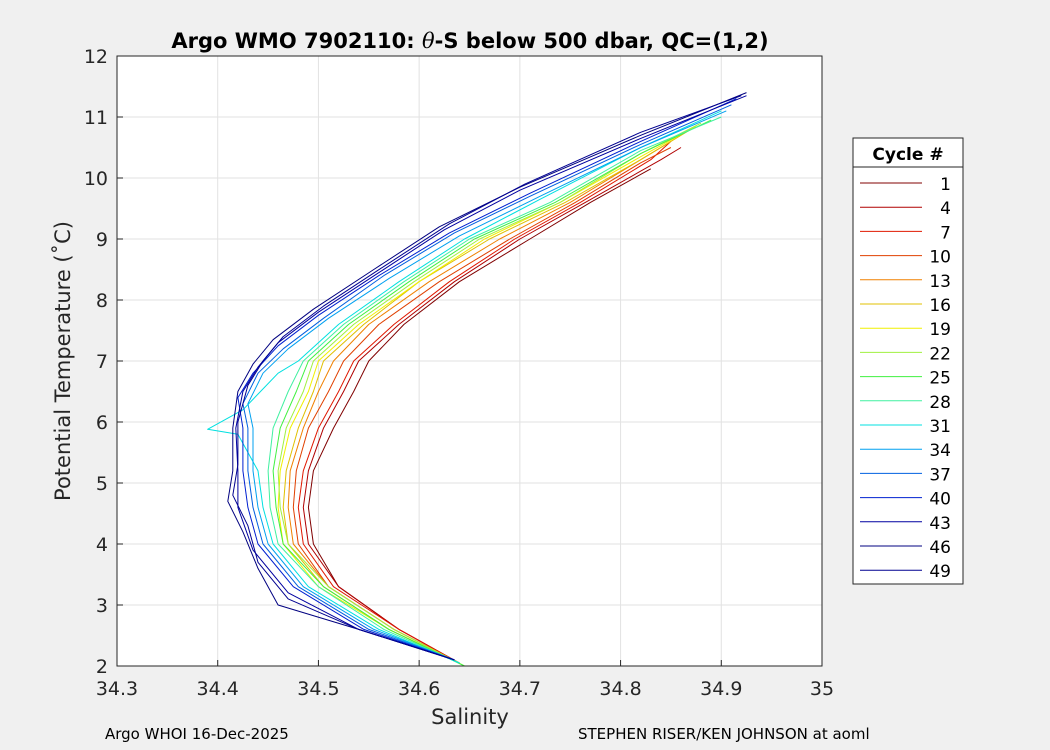 The width and height of the screenshot is (1050, 750). I want to click on y-tick-label: 5, so click(102, 484).